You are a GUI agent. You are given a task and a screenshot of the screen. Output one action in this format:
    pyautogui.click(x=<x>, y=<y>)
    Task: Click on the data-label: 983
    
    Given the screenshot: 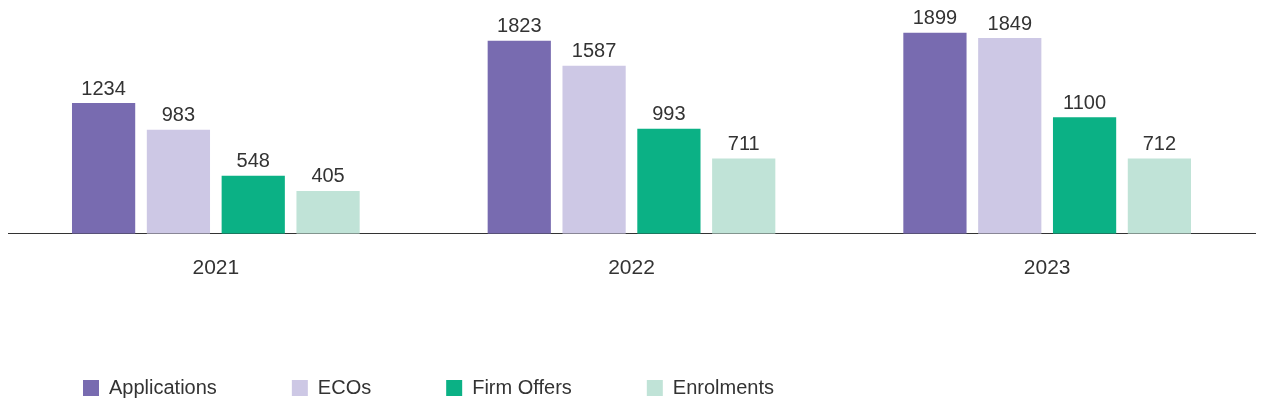 What is the action you would take?
    pyautogui.click(x=178, y=114)
    